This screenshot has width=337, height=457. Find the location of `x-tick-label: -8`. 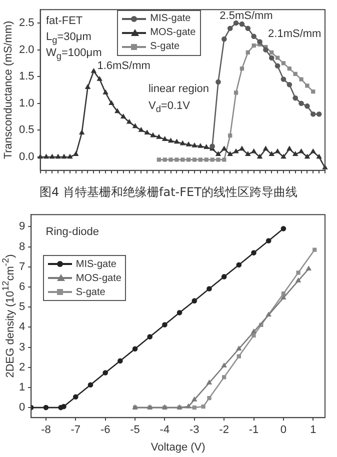

x-tick-label: -8 is located at coordinates (46, 430).